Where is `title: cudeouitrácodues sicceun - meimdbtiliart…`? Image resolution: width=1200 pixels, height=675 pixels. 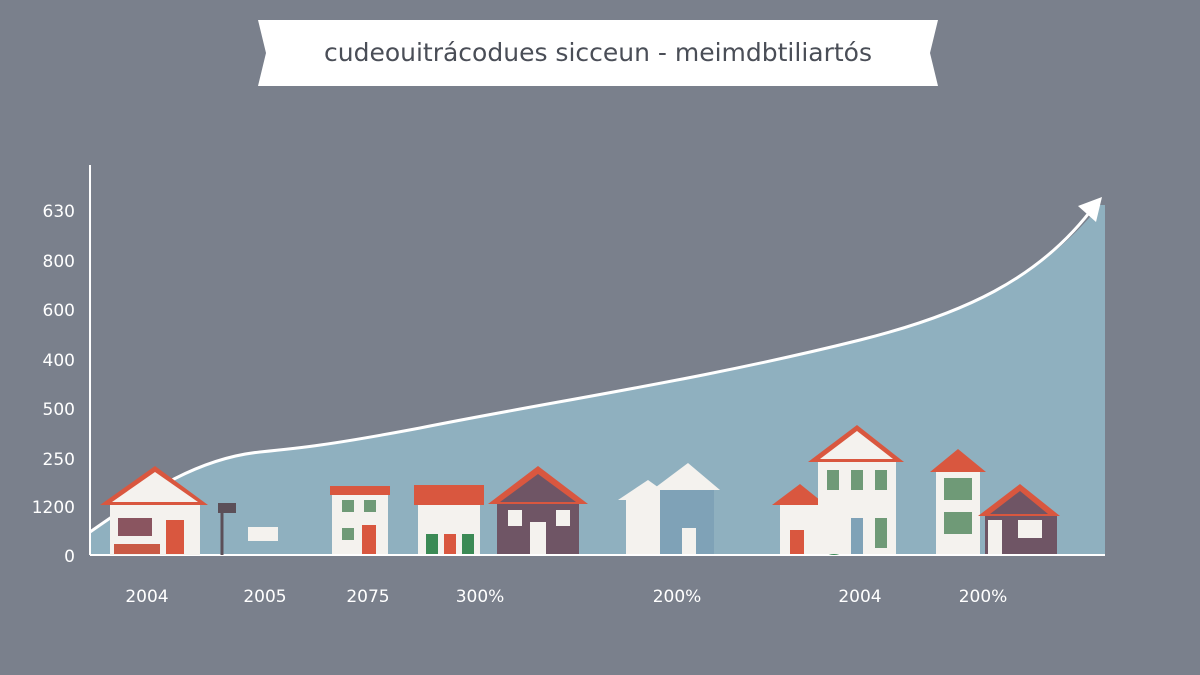
title: cudeouitrácodues sicceun - meimdbtiliart… is located at coordinates (598, 52).